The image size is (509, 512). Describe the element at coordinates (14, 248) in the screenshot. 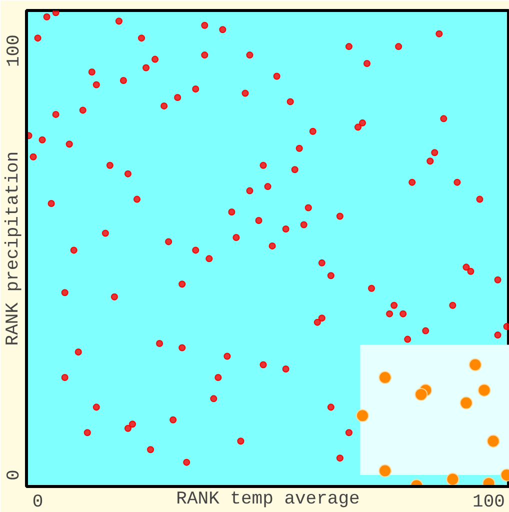

I see `y-axis-title: RANK precipitation` at that location.